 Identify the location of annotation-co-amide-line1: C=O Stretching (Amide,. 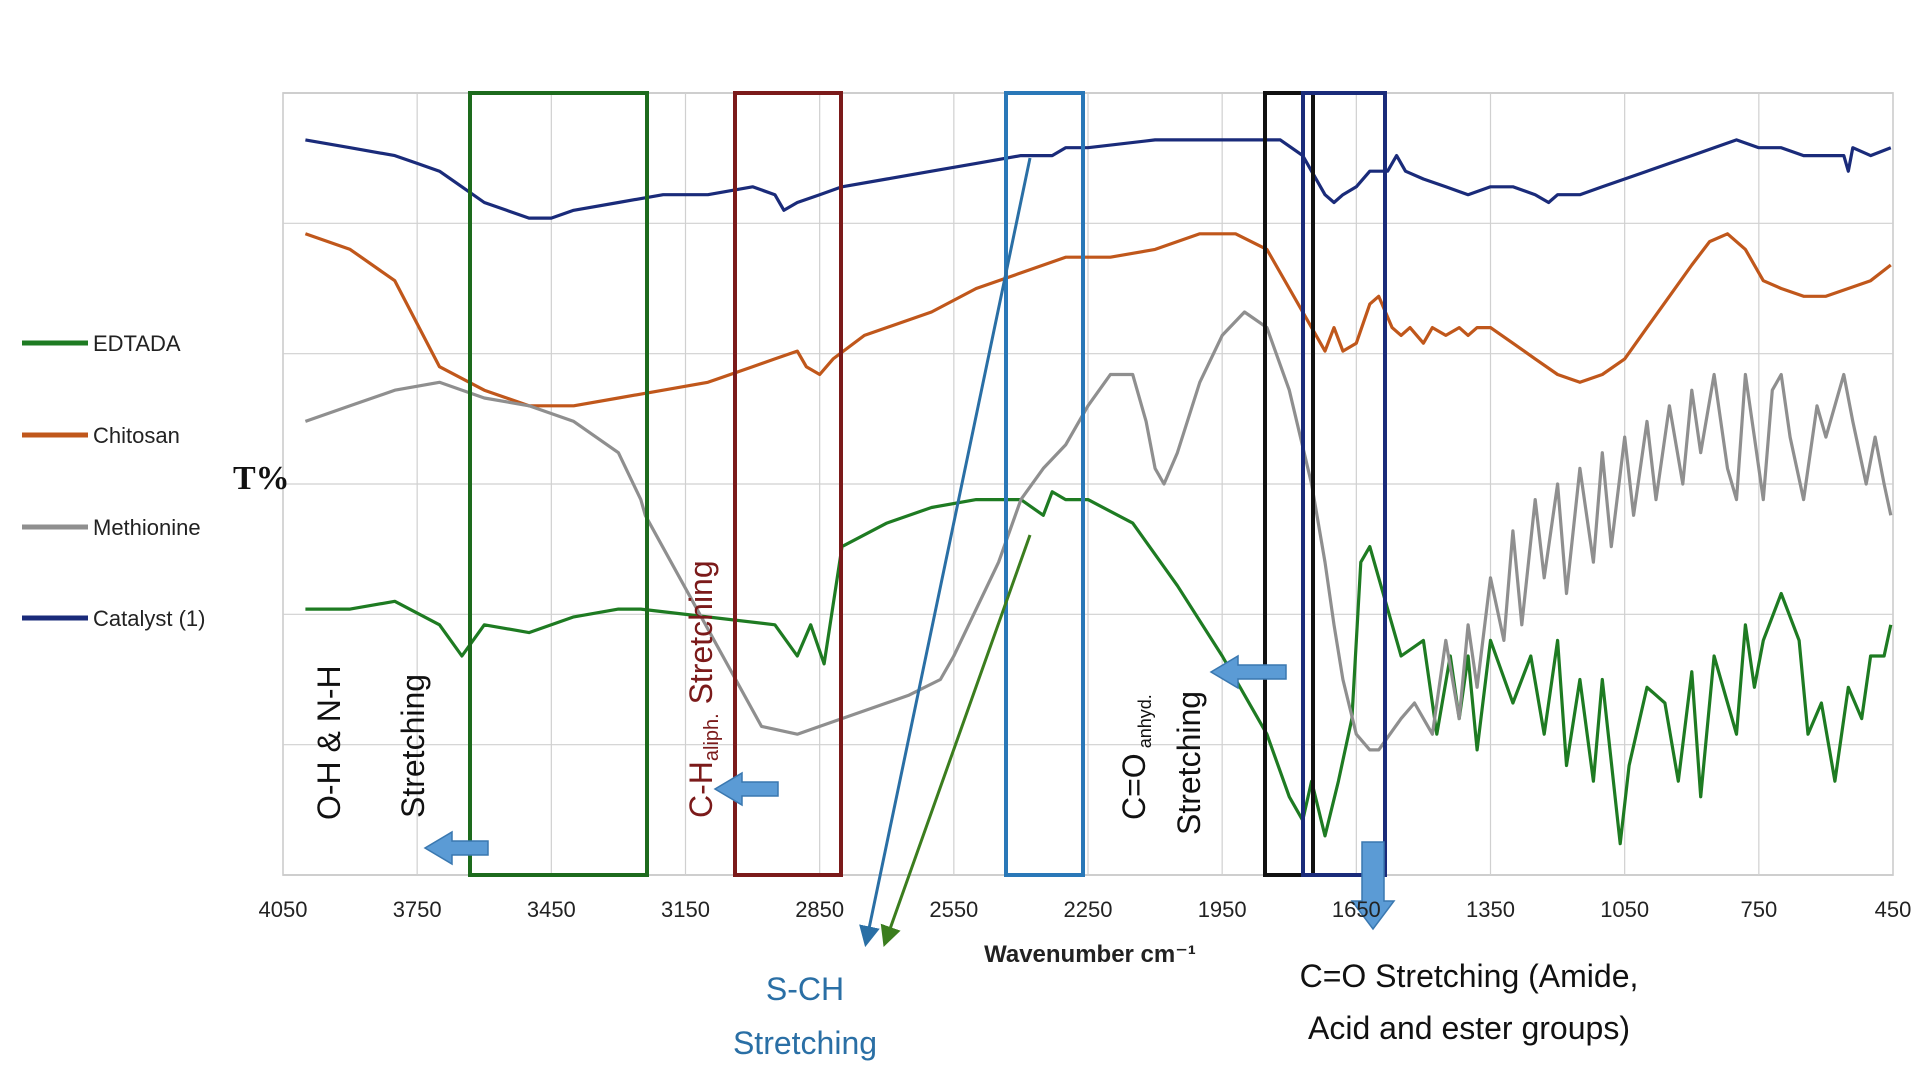
(1469, 976).